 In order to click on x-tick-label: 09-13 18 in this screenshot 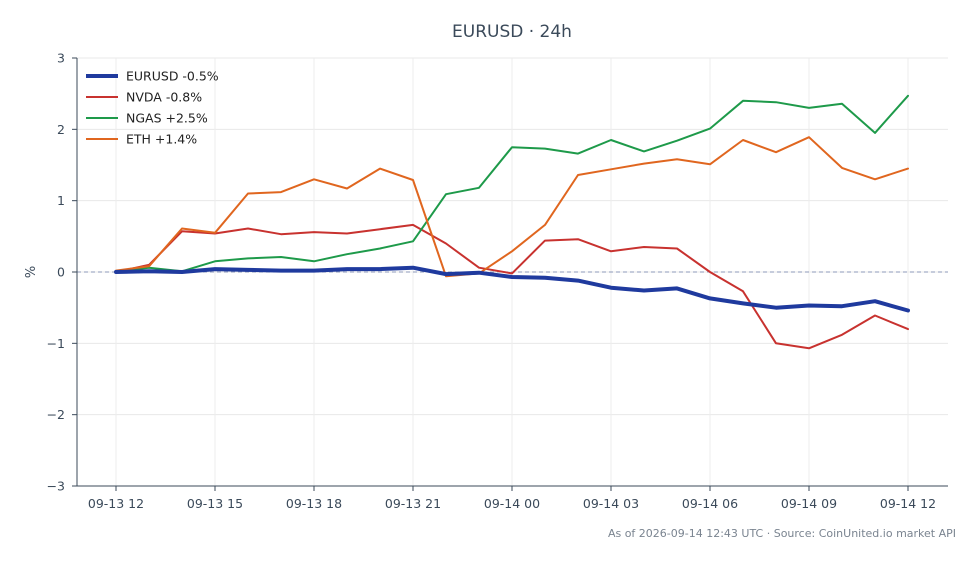, I will do `click(314, 503)`.